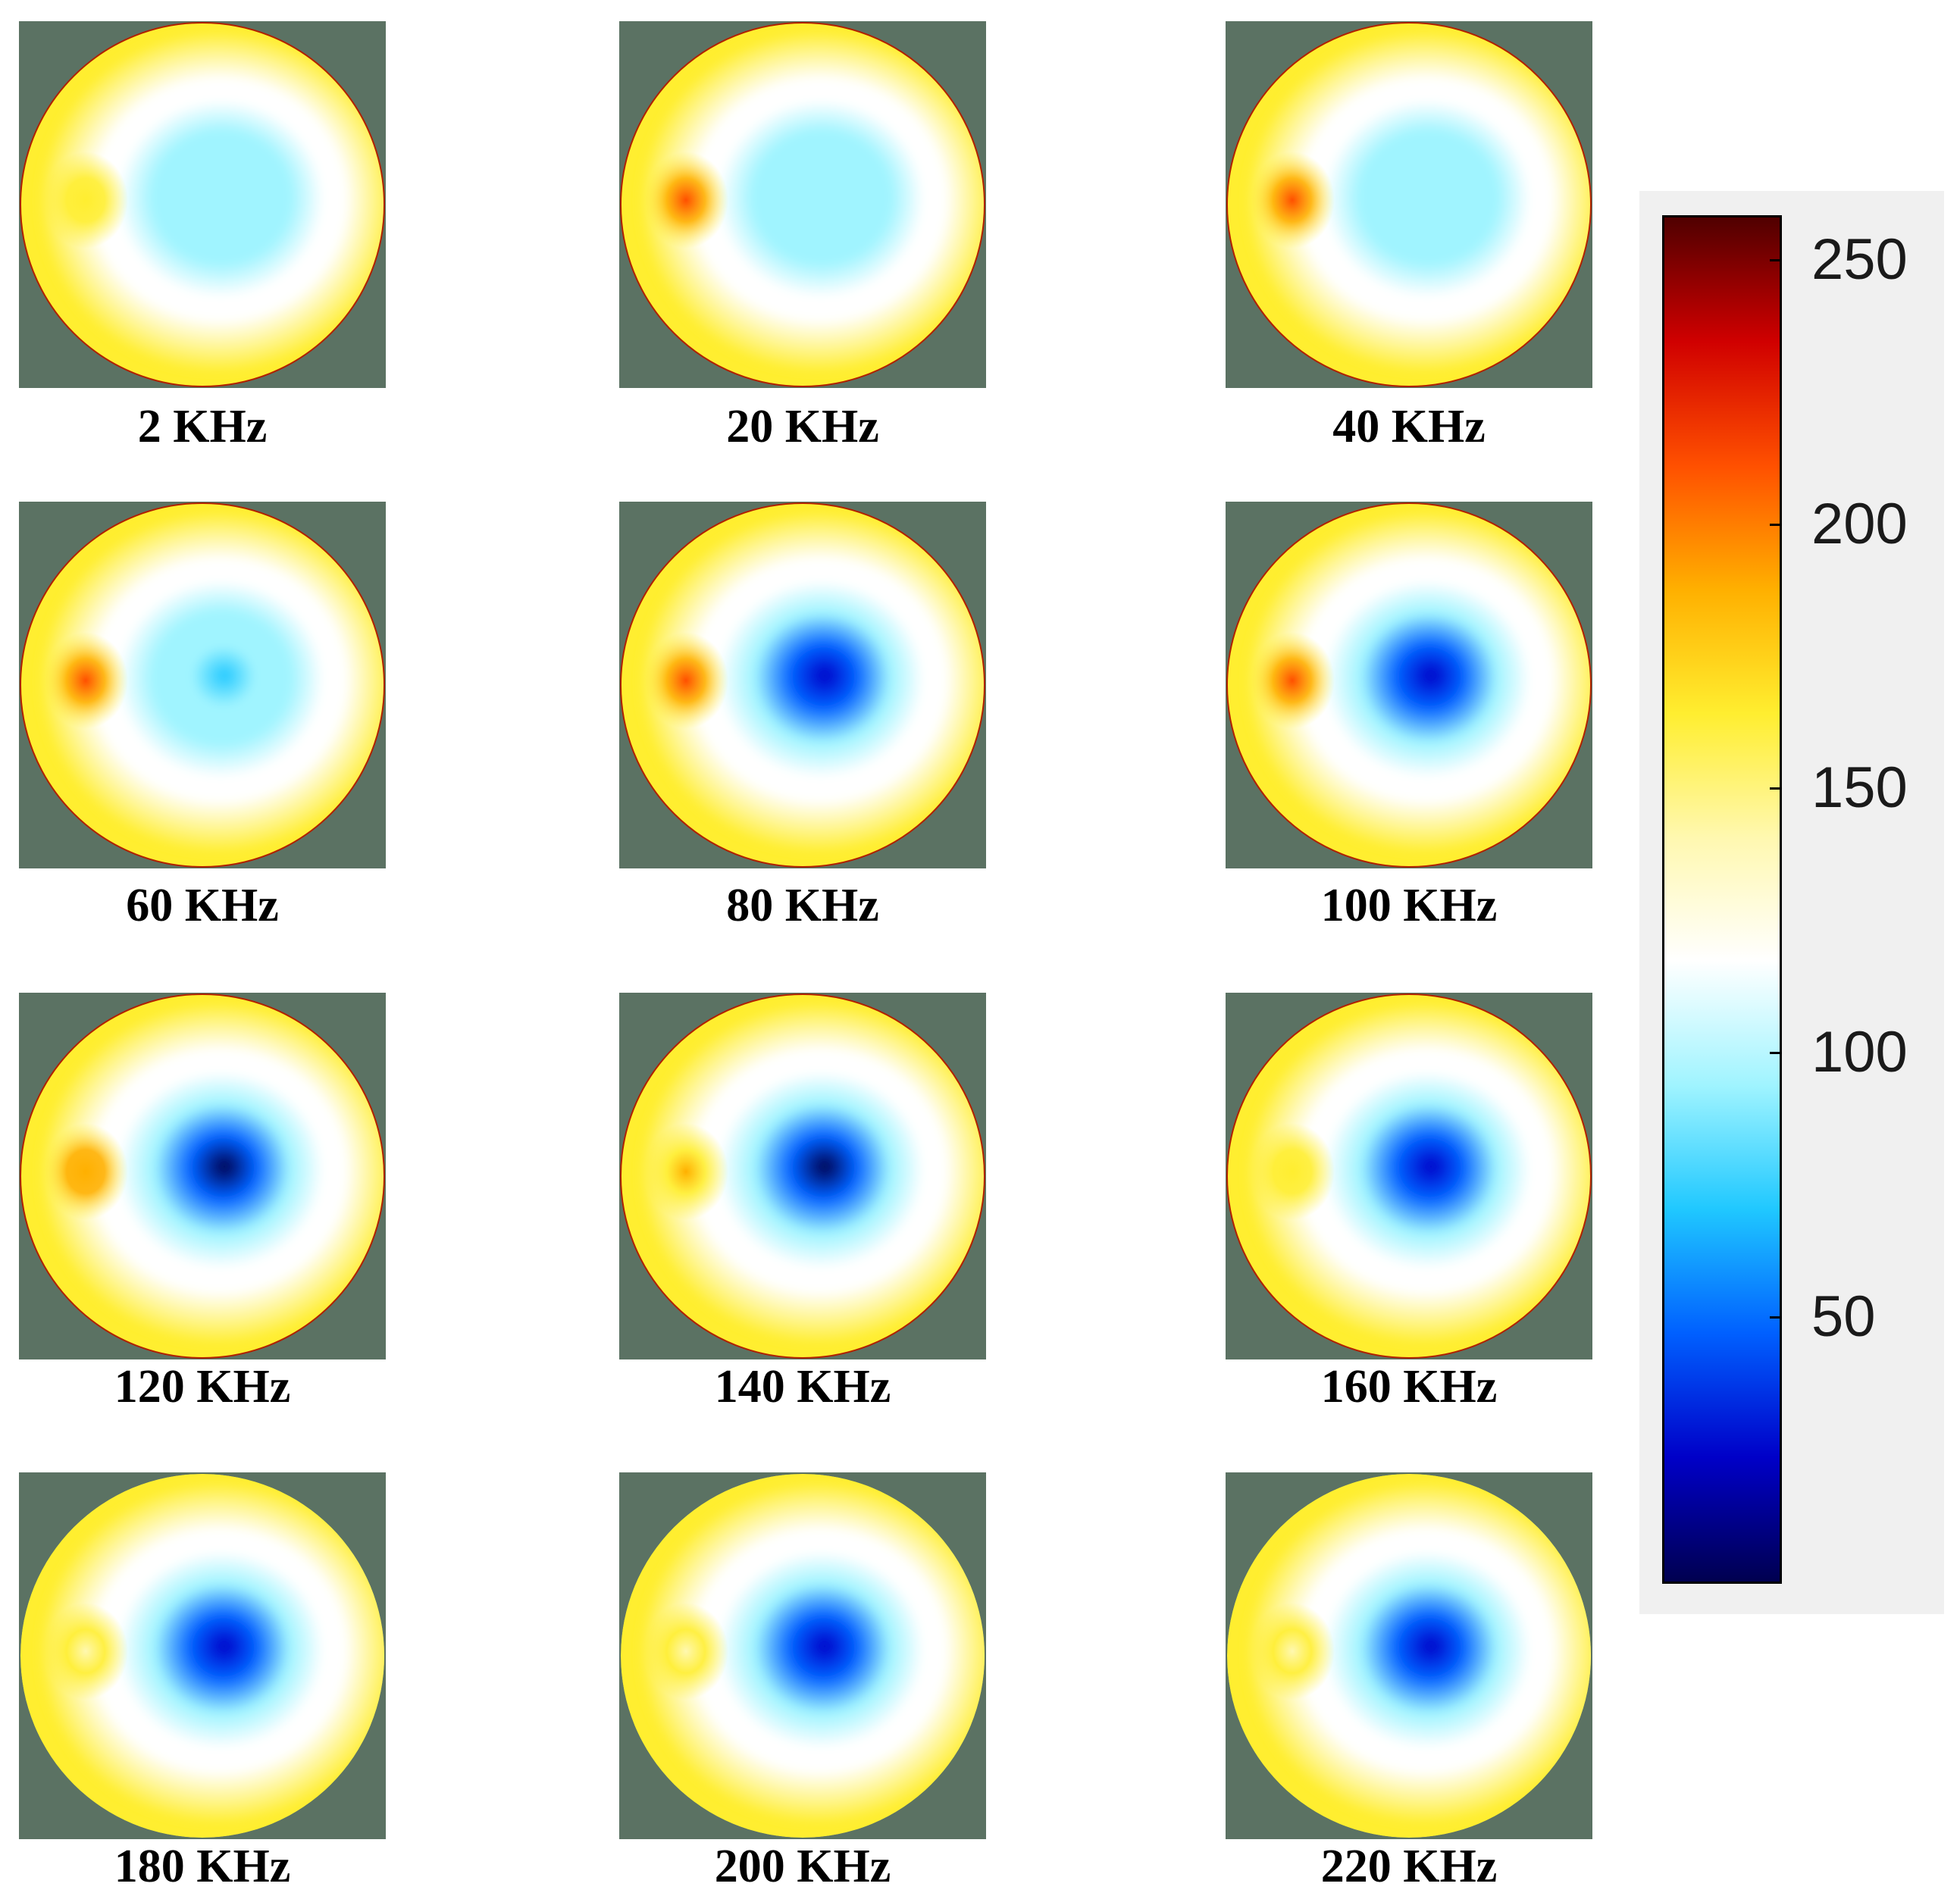 This screenshot has width=1960, height=1896. I want to click on colorbar-tick-label: 150, so click(1859, 788).